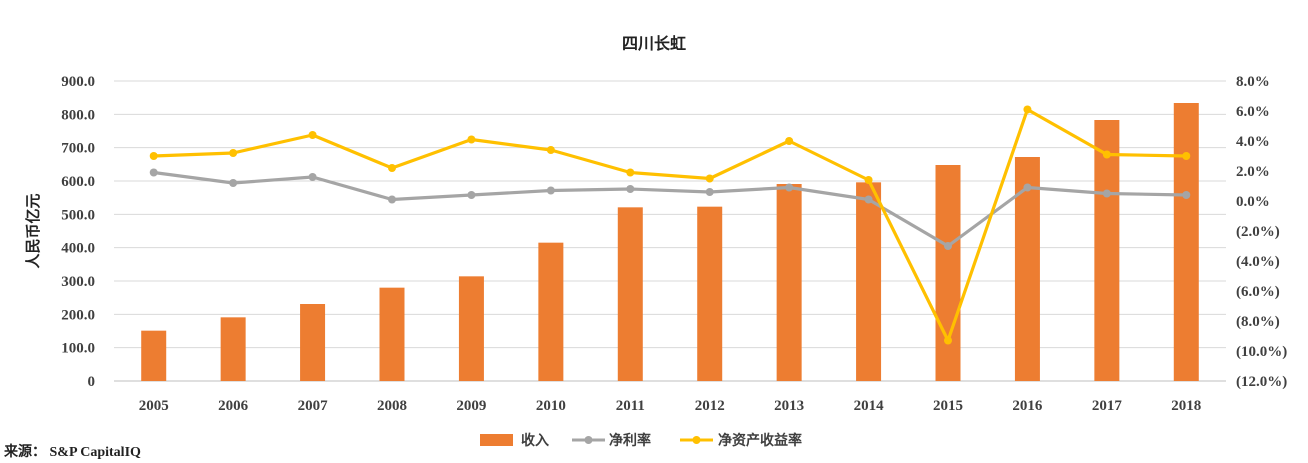 Image resolution: width=1308 pixels, height=463 pixels. What do you see at coordinates (78, 315) in the screenshot?
I see `left-tick-label: 200.0` at bounding box center [78, 315].